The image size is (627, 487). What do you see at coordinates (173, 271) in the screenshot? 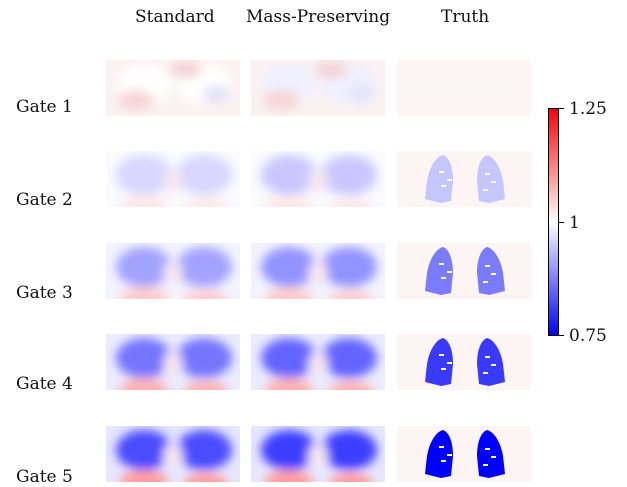
I see `panel-gate-3-standard` at bounding box center [173, 271].